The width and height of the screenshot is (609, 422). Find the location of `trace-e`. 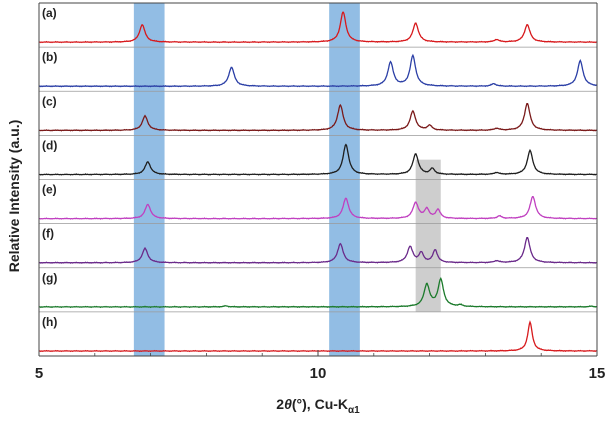

trace-e is located at coordinates (318, 207).